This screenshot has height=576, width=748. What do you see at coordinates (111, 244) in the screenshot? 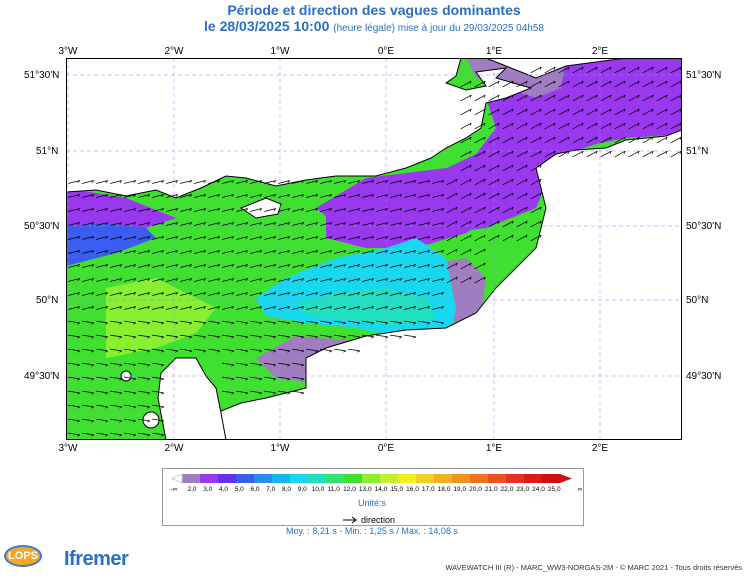
I see `zone-blue-west` at bounding box center [111, 244].